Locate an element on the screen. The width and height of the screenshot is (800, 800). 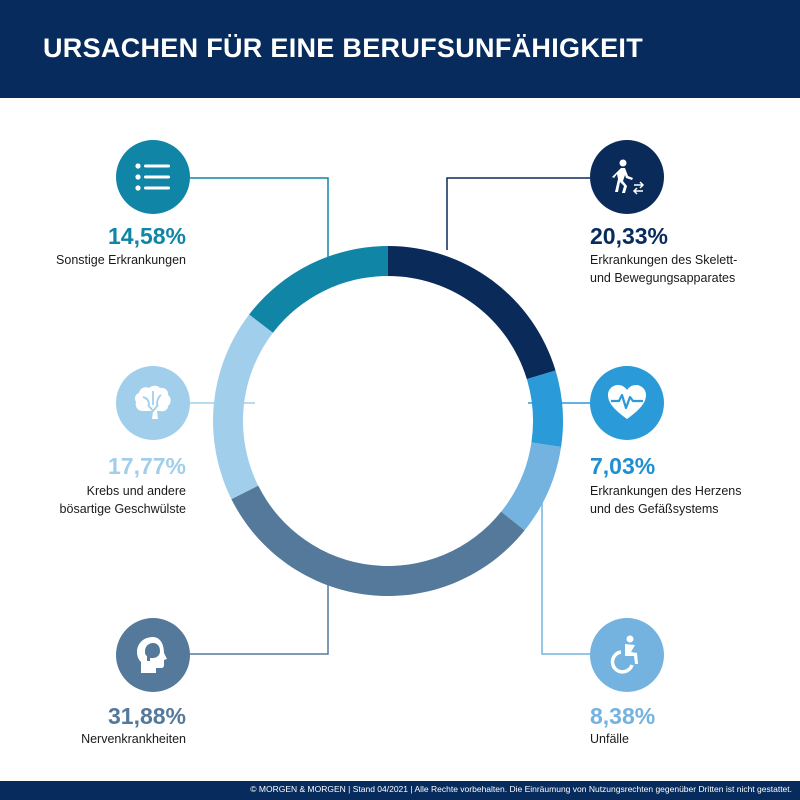
category-label-line: Erkrankungen des Skelett- is located at coordinates (664, 260).